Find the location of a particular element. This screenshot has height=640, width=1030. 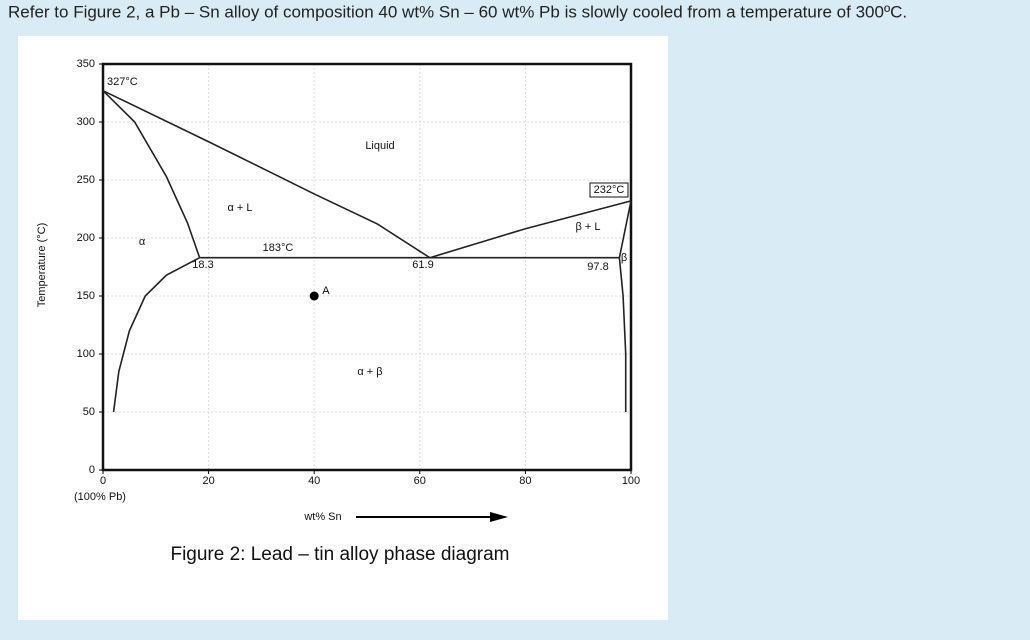

point-label: A is located at coordinates (326, 291).